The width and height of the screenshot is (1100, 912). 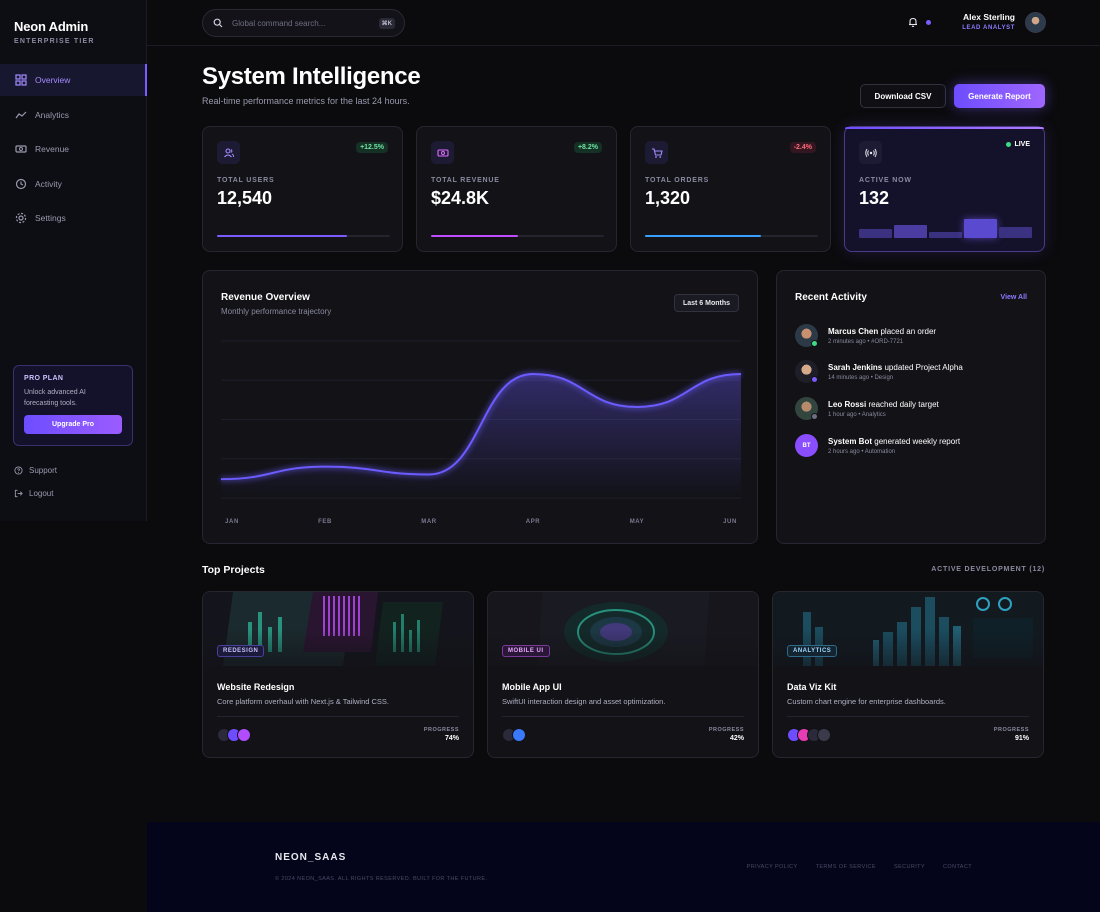 What do you see at coordinates (21, 183) in the screenshot?
I see `history-icon` at bounding box center [21, 183].